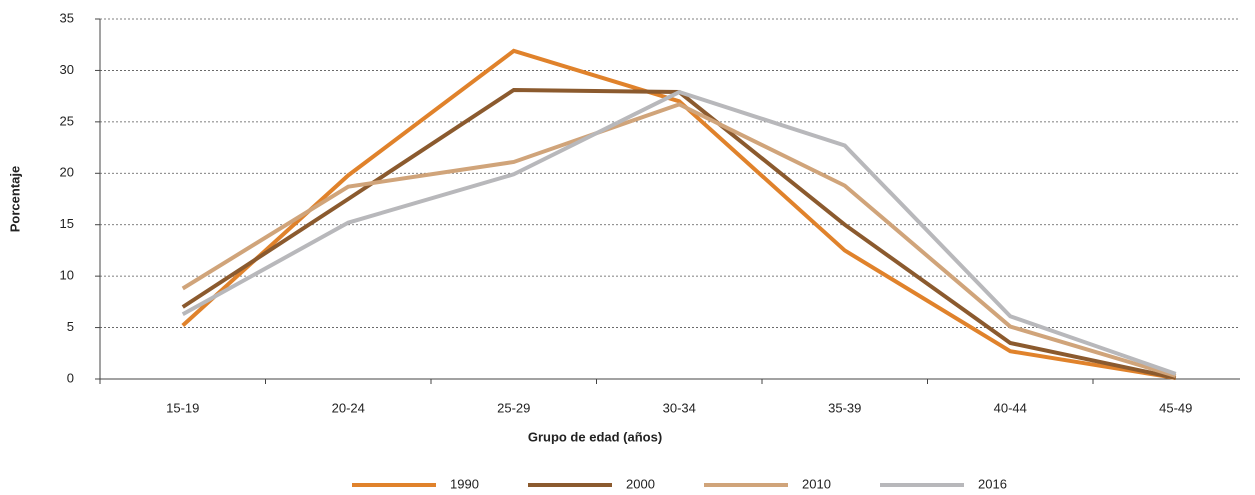 The width and height of the screenshot is (1255, 495). I want to click on legend-label: 1990, so click(464, 483).